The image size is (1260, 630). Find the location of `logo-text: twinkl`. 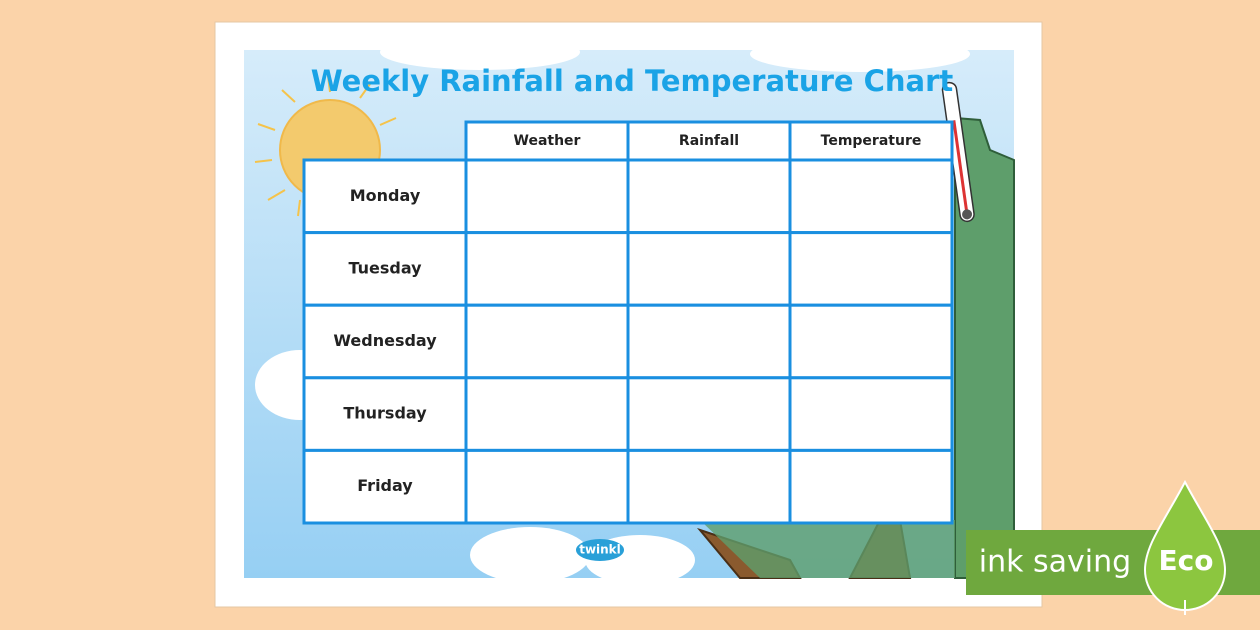

logo-text: twinkl is located at coordinates (600, 550).